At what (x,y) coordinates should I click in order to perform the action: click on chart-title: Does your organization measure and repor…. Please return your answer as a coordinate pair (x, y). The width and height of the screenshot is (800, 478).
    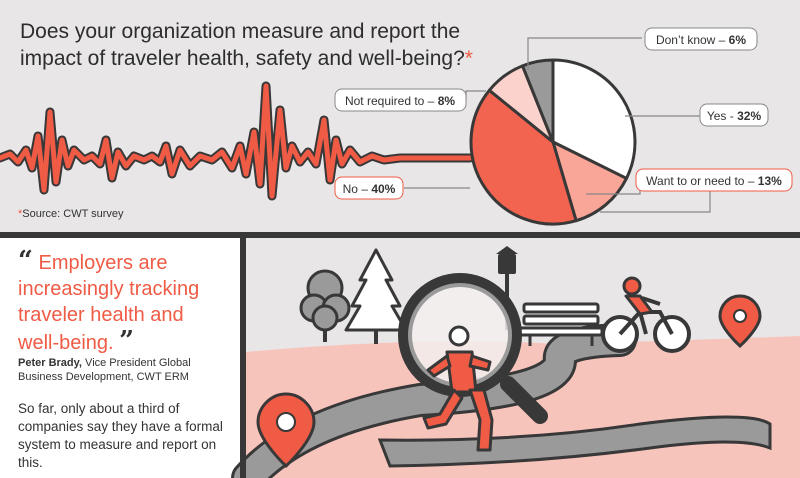
    Looking at the image, I should click on (246, 45).